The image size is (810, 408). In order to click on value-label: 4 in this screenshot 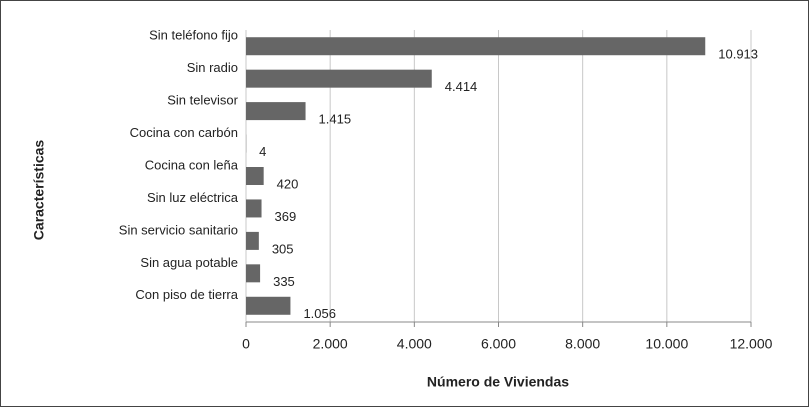, I will do `click(262, 151)`.